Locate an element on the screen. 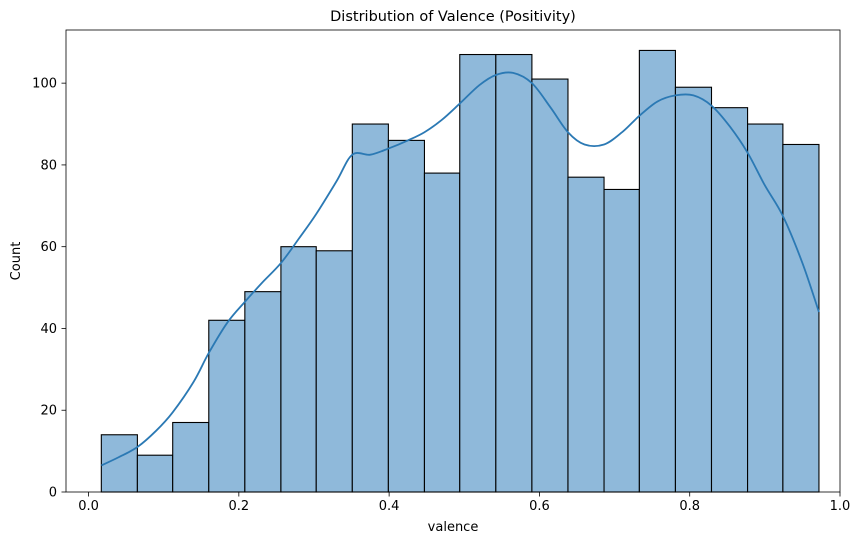 The height and width of the screenshot is (545, 850). y-tick-label: 80 is located at coordinates (48, 165).